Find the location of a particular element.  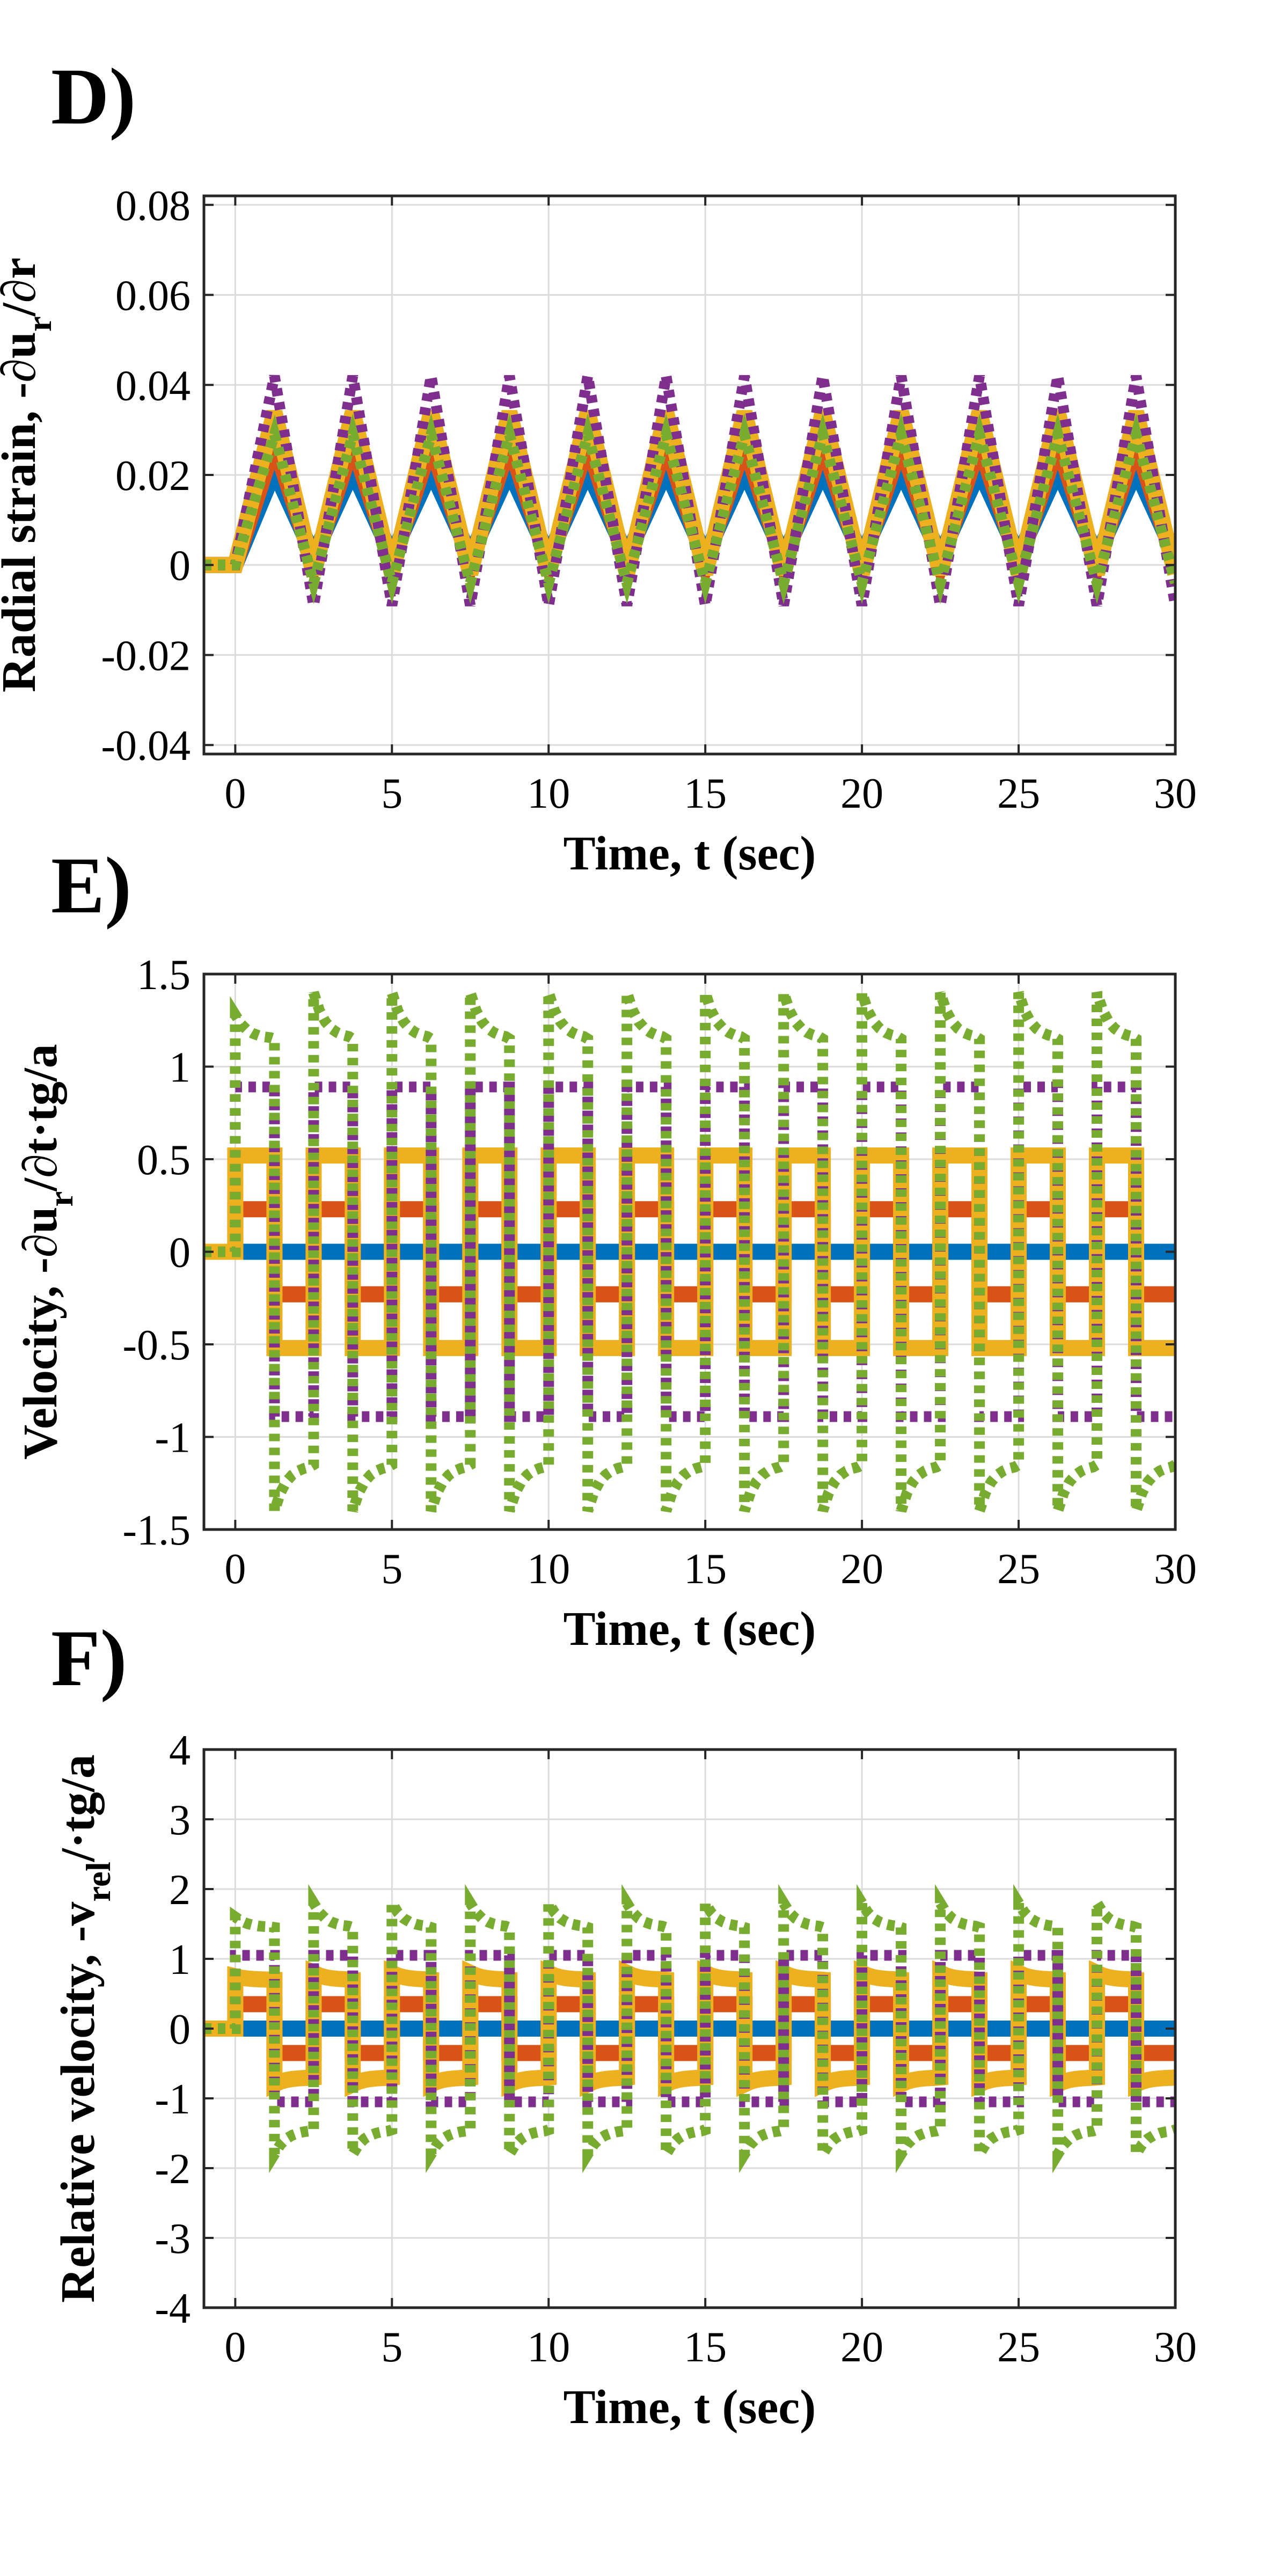

y-tick-label: 1.5 is located at coordinates (164, 975).